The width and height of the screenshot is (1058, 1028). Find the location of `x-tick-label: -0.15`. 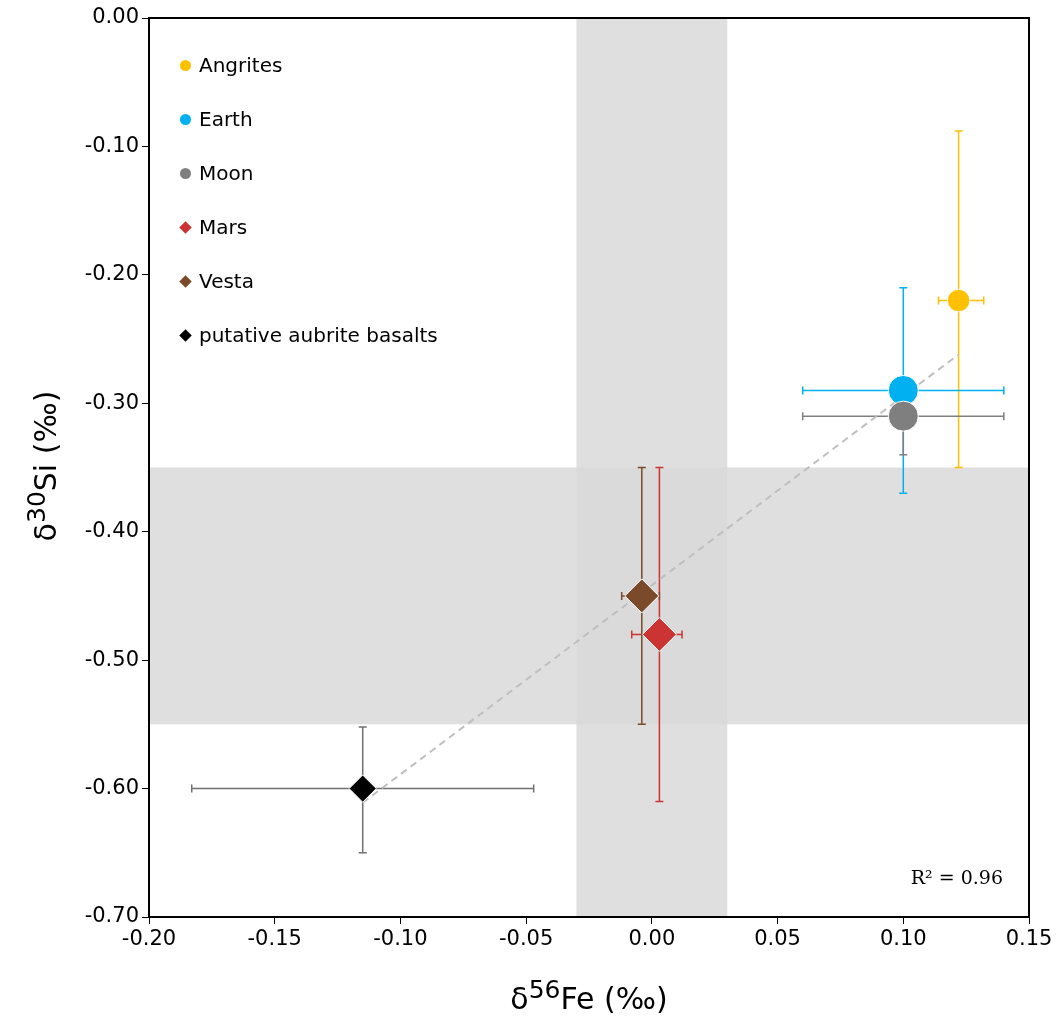

x-tick-label: -0.15 is located at coordinates (274, 938).